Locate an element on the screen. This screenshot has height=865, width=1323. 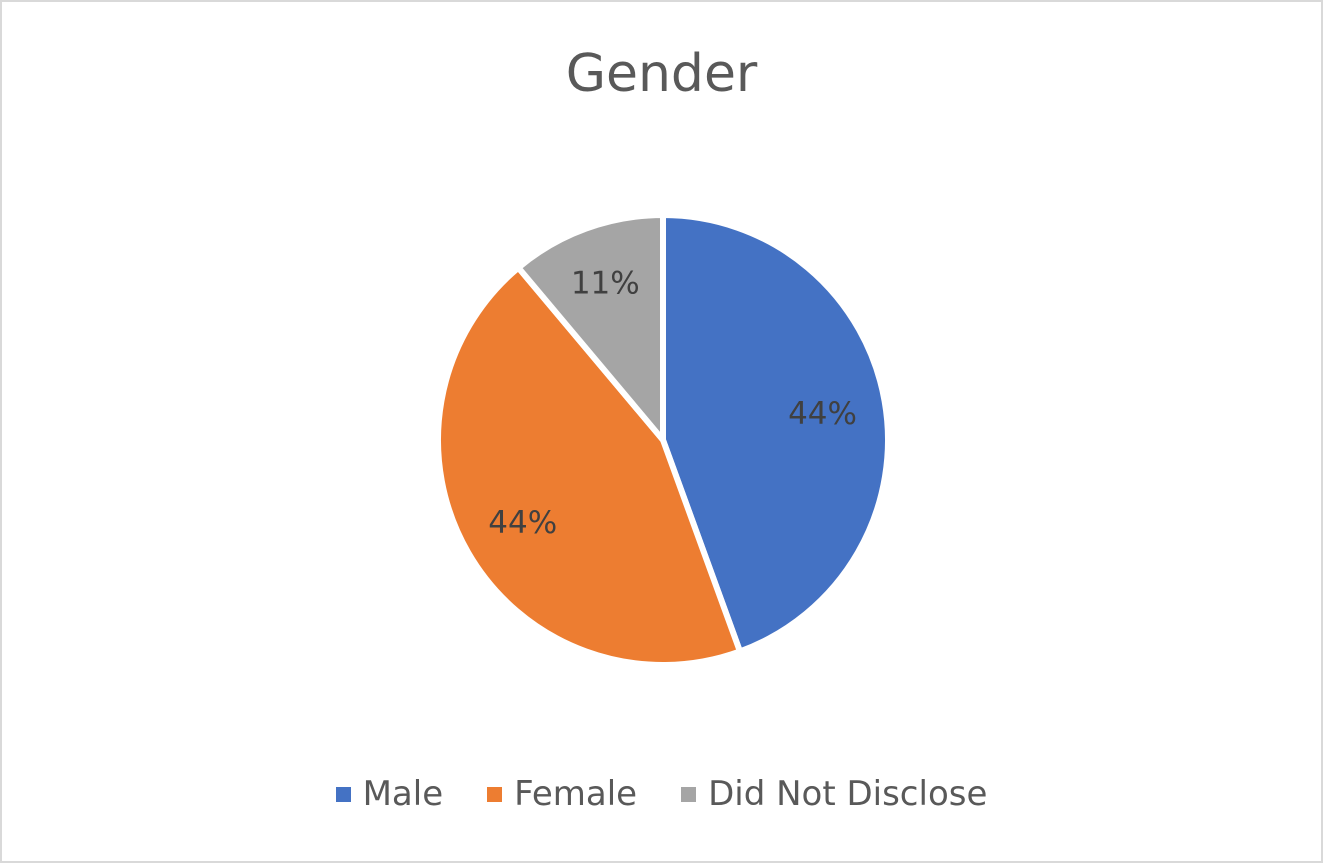
legend-item-did-not-disclose: Did Not Disclose is located at coordinates (834, 794).